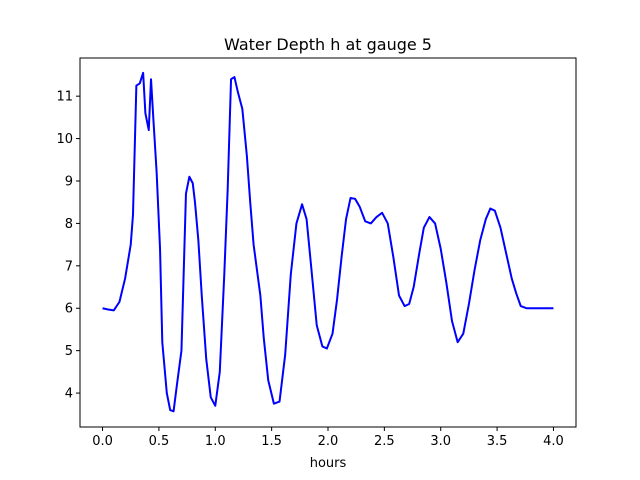 The height and width of the screenshot is (480, 640). I want to click on x-tick-label: 3.5, so click(497, 441).